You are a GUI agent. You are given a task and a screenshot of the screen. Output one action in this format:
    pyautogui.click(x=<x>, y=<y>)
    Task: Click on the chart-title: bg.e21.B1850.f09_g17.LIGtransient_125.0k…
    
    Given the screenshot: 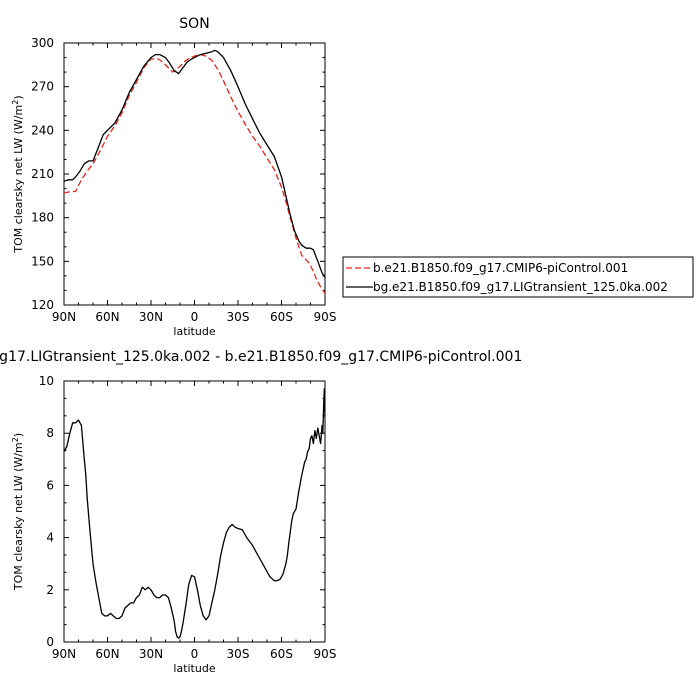 What is the action you would take?
    pyautogui.click(x=261, y=357)
    